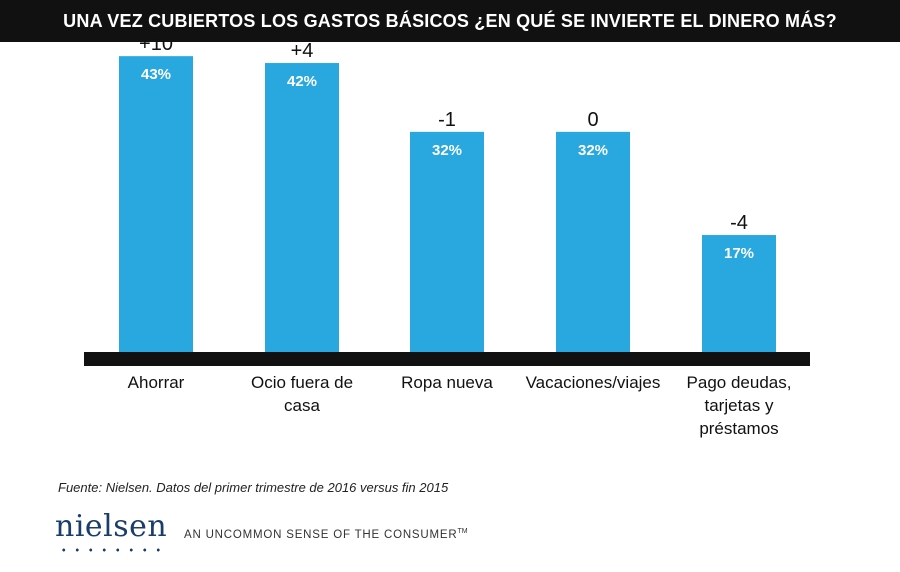 The height and width of the screenshot is (572, 900). Describe the element at coordinates (739, 223) in the screenshot. I see `change-label: -4` at that location.